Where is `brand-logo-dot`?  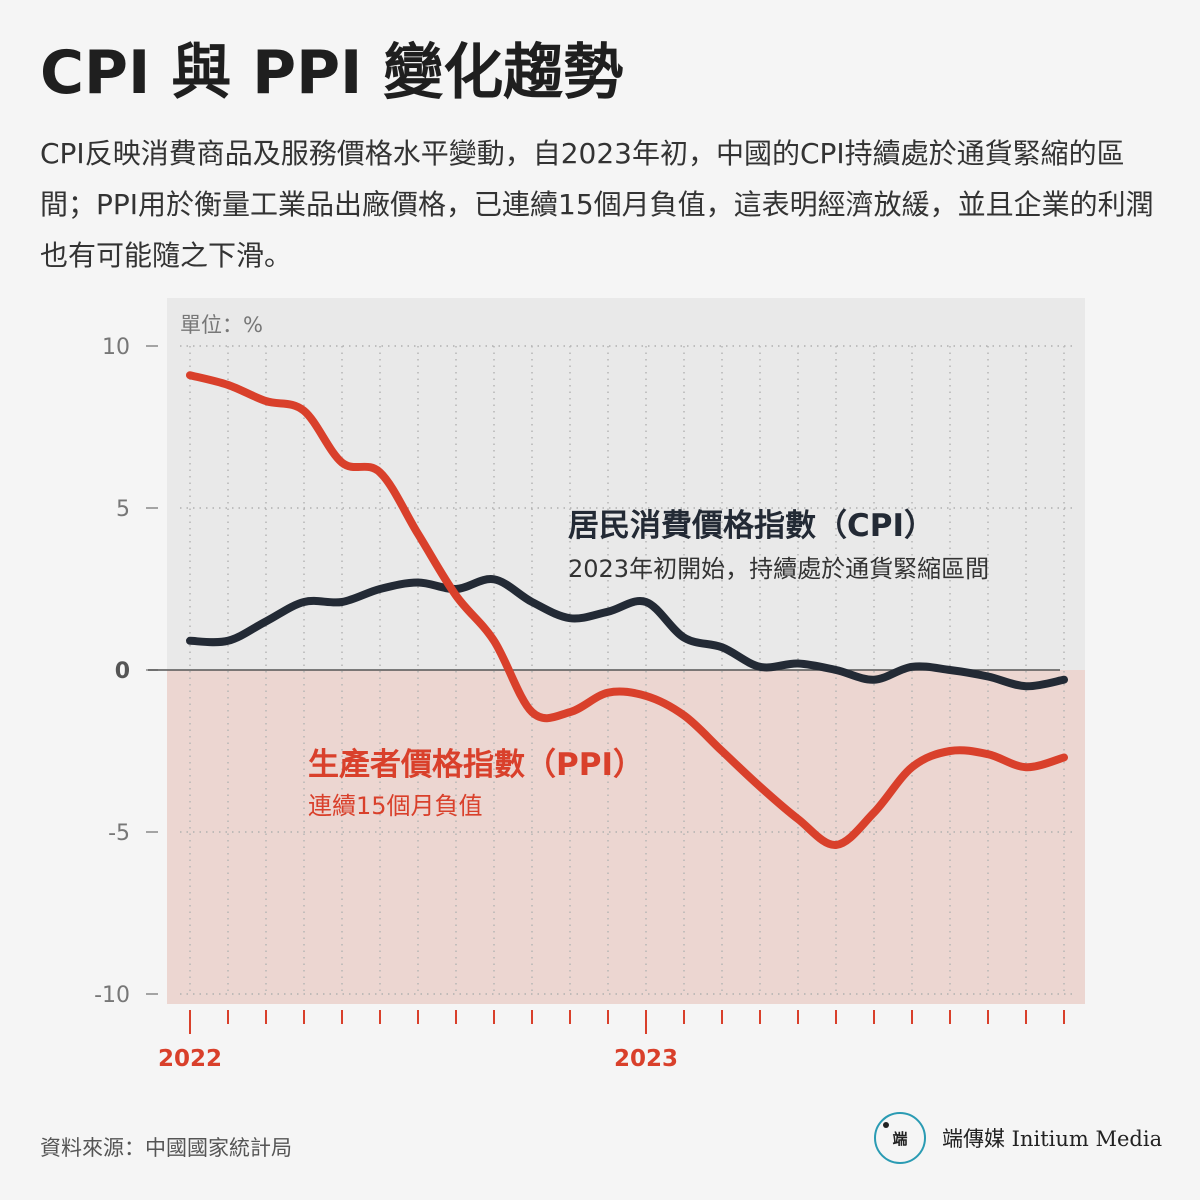 brand-logo-dot is located at coordinates (886, 1125).